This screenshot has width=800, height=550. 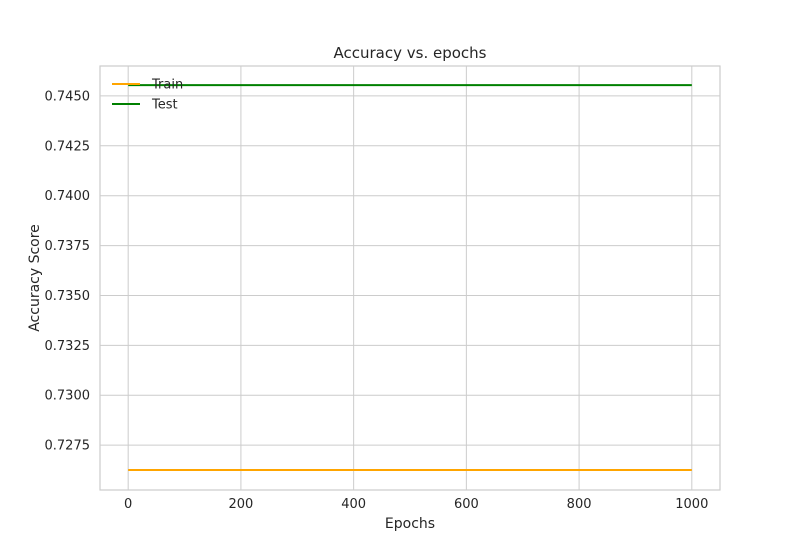 What do you see at coordinates (68, 346) in the screenshot?
I see `y-tick-label: 0.7325` at bounding box center [68, 346].